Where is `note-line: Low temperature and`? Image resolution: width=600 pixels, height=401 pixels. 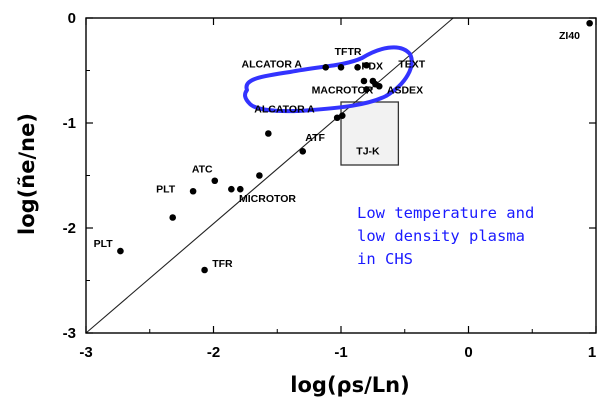 note-line: Low temperature and is located at coordinates (445, 213).